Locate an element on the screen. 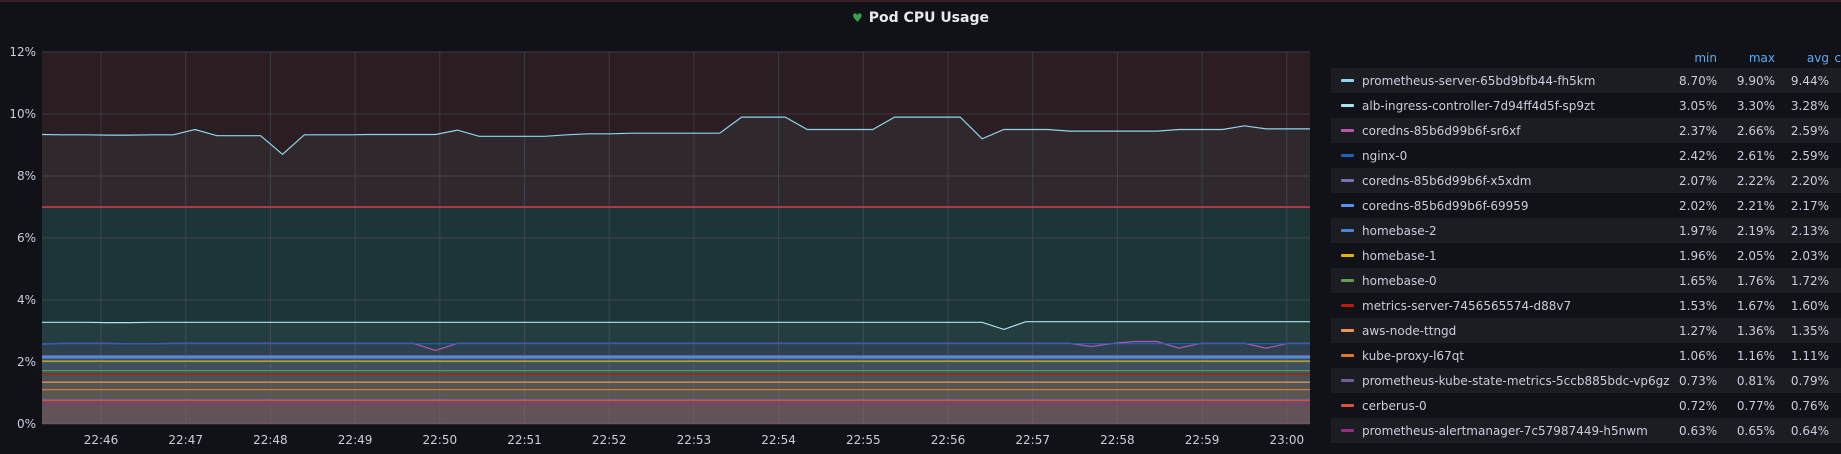 This screenshot has height=454, width=1841. legend-min-value: 8.70% is located at coordinates (1698, 80).